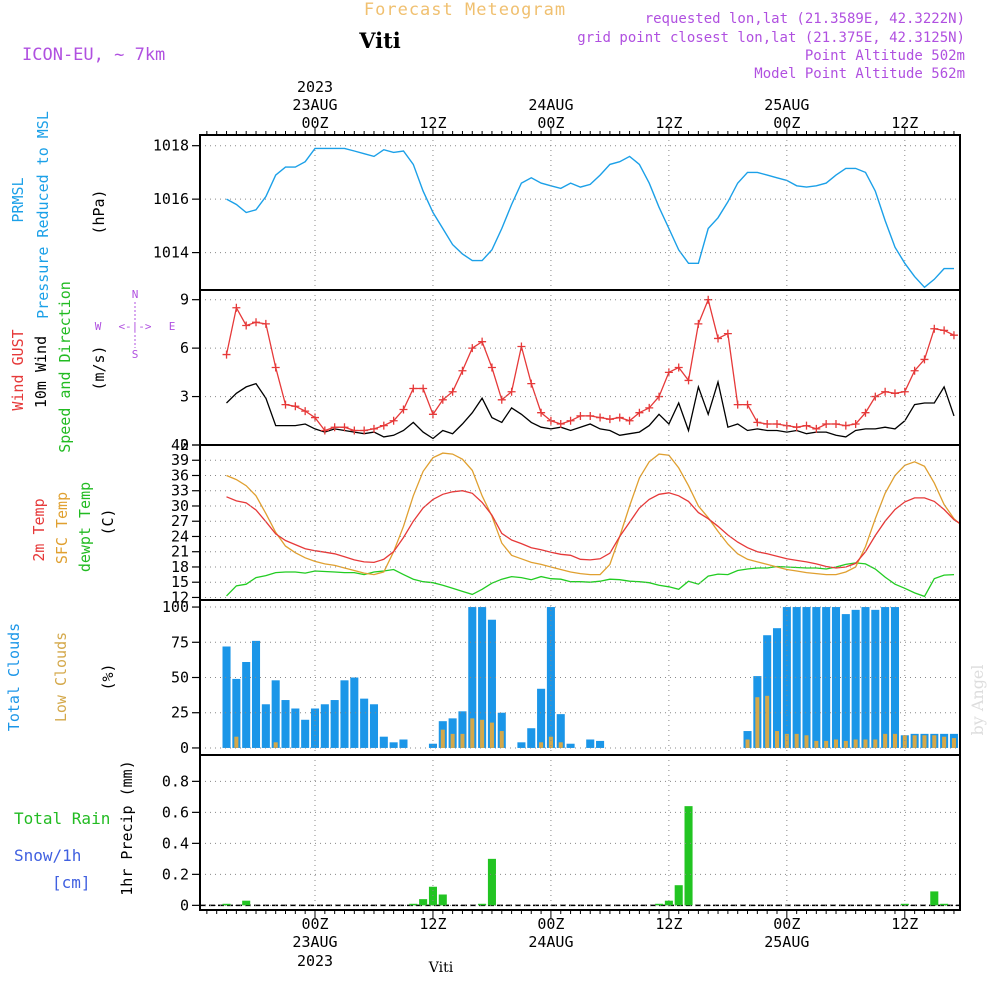 The width and height of the screenshot is (1000, 1000). I want to click on model-altitude: Model Point Altitude 562m, so click(859, 74).